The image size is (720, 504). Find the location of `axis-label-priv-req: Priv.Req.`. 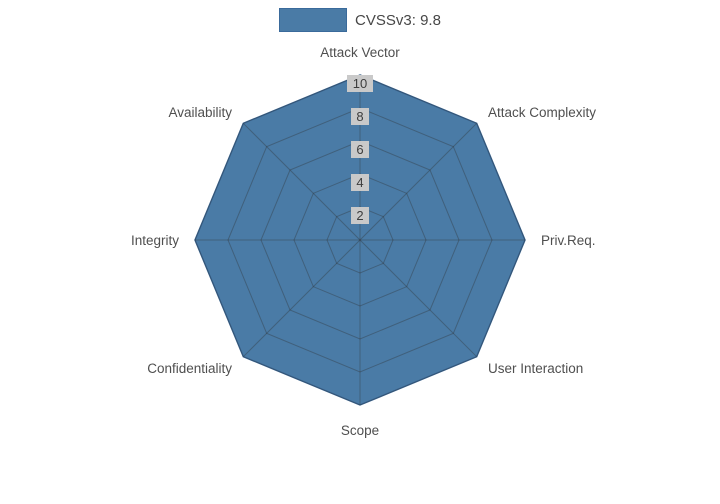

axis-label-priv-req: Priv.Req. is located at coordinates (568, 240).